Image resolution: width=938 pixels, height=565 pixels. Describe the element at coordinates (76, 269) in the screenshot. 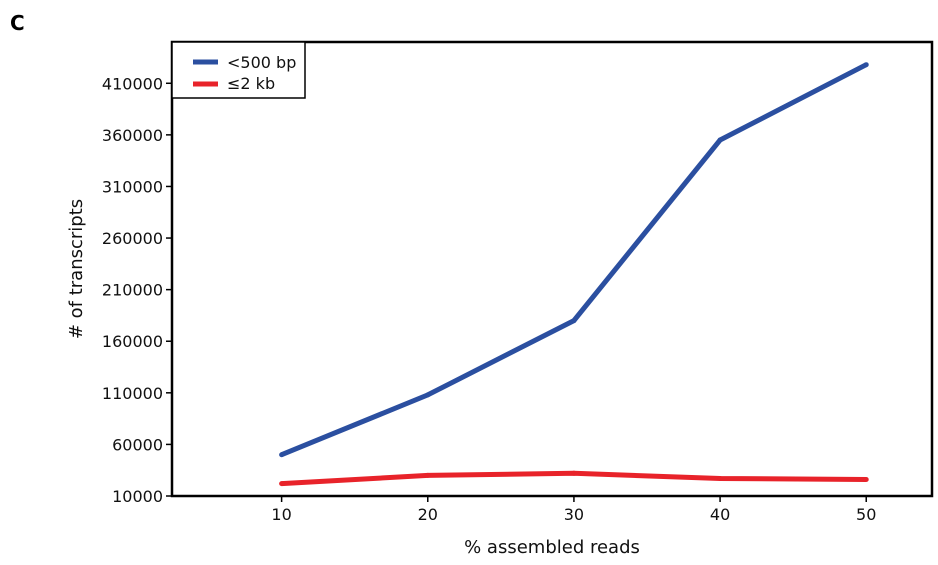

I see `y-axis-title: # of transcripts` at that location.